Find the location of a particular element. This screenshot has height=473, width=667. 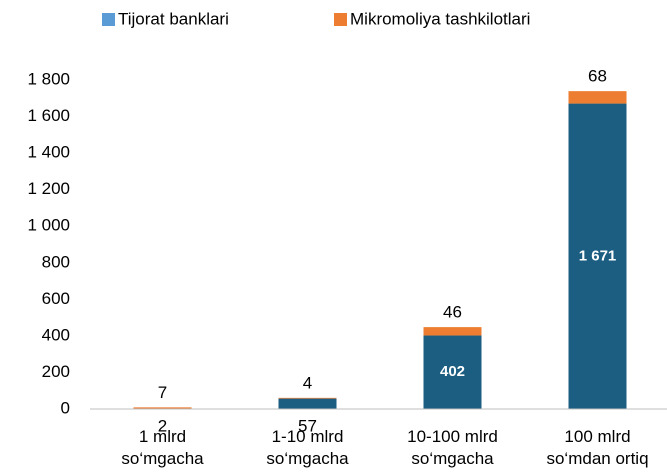

value-label: 46 is located at coordinates (452, 312).